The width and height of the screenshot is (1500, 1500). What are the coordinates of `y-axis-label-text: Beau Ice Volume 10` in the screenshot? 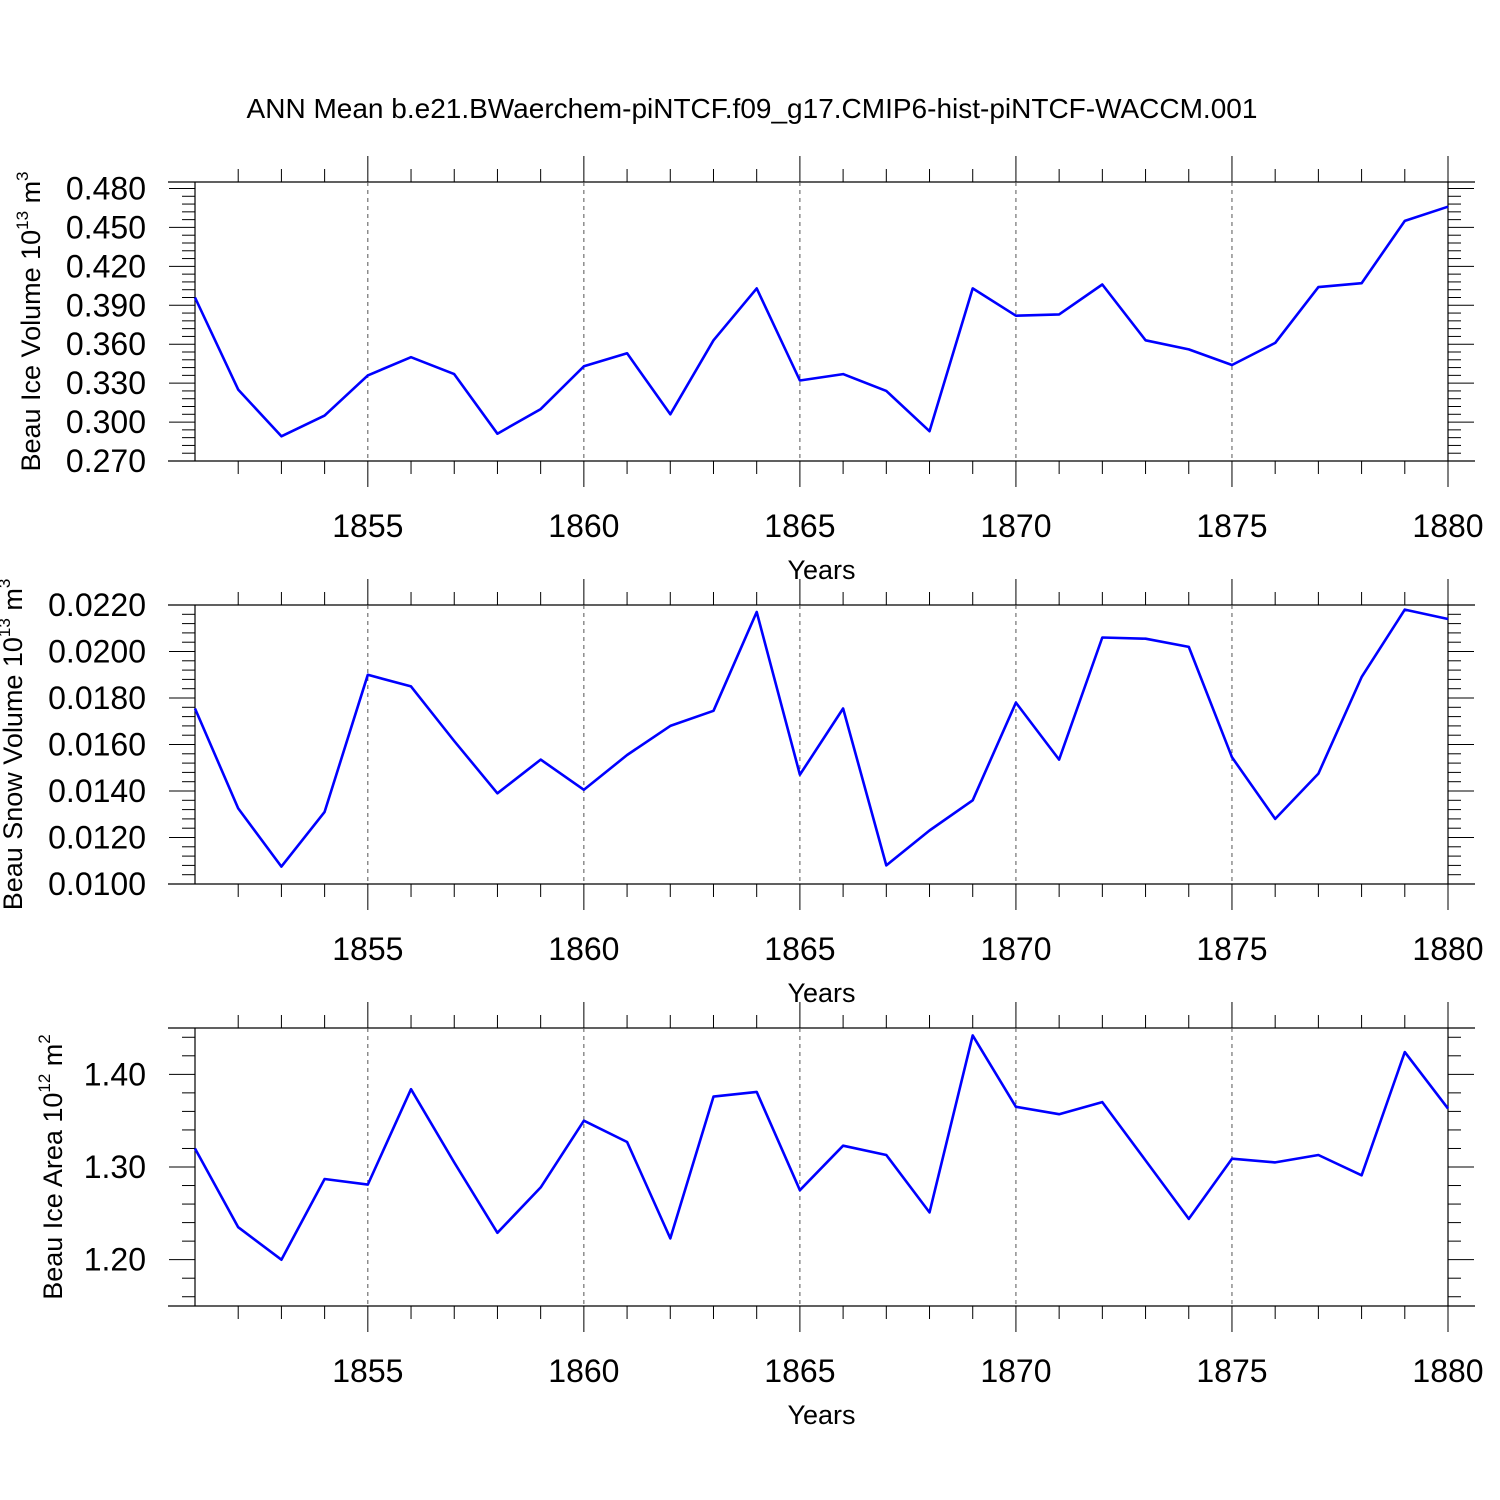 It's located at (31, 351).